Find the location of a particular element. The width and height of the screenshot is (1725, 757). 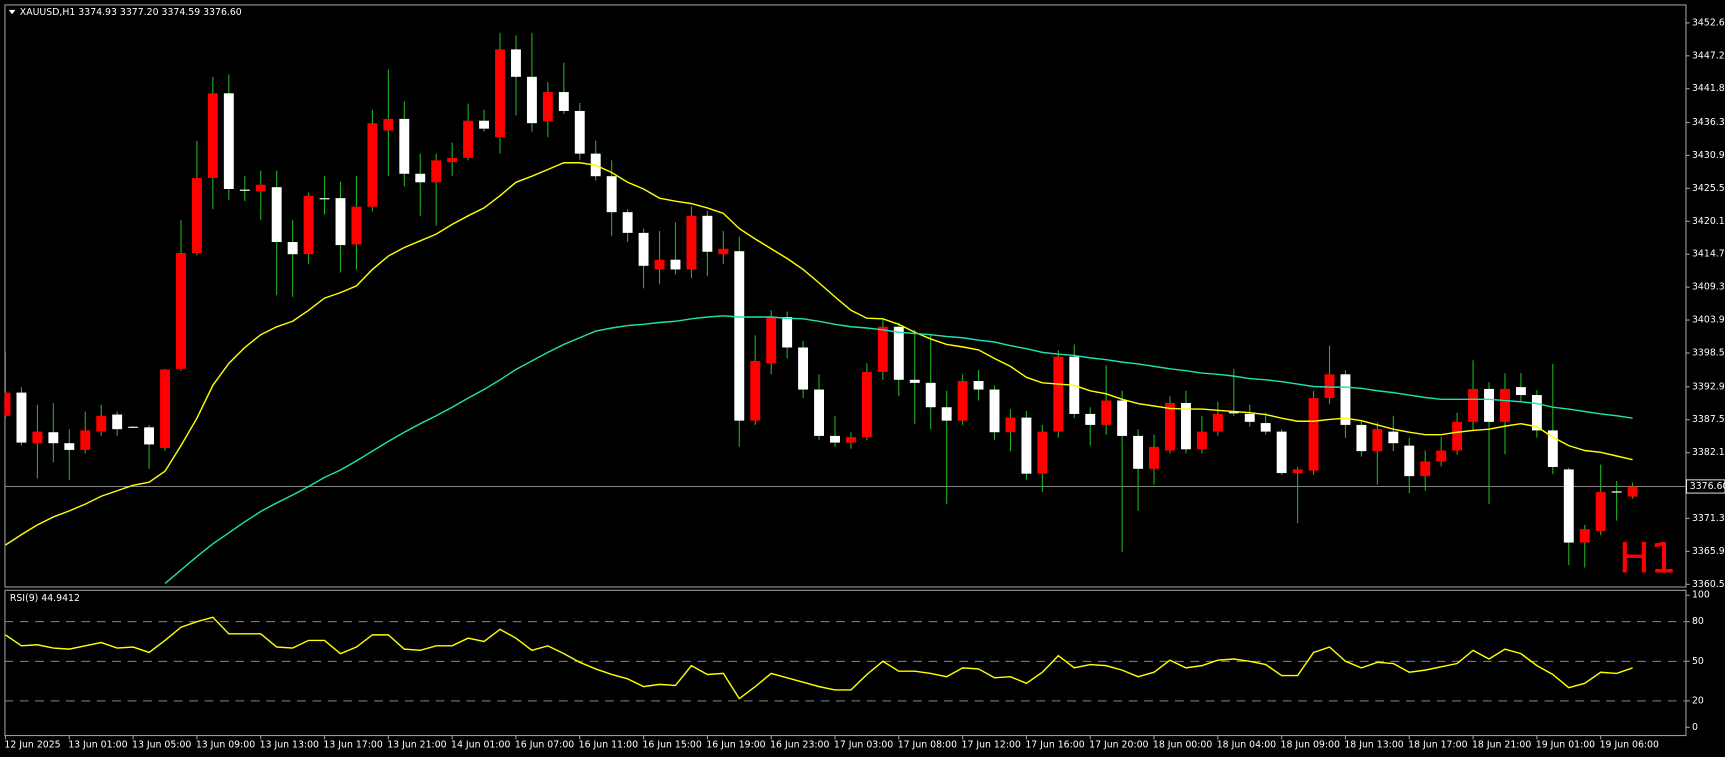

y-tick-label: 3382.15 is located at coordinates (1708, 452).